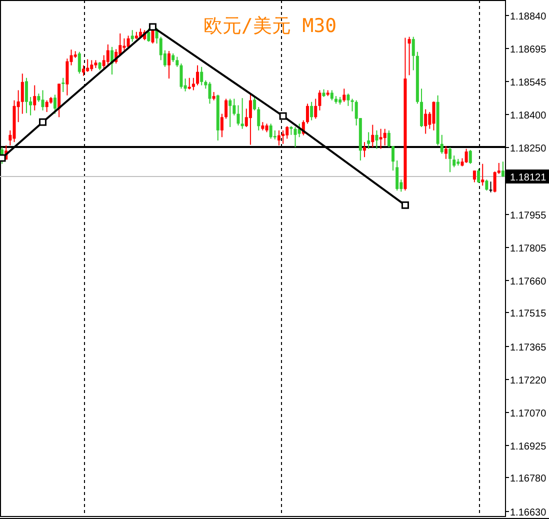  I want to click on y-tick-label: 1.16925, so click(528, 447).